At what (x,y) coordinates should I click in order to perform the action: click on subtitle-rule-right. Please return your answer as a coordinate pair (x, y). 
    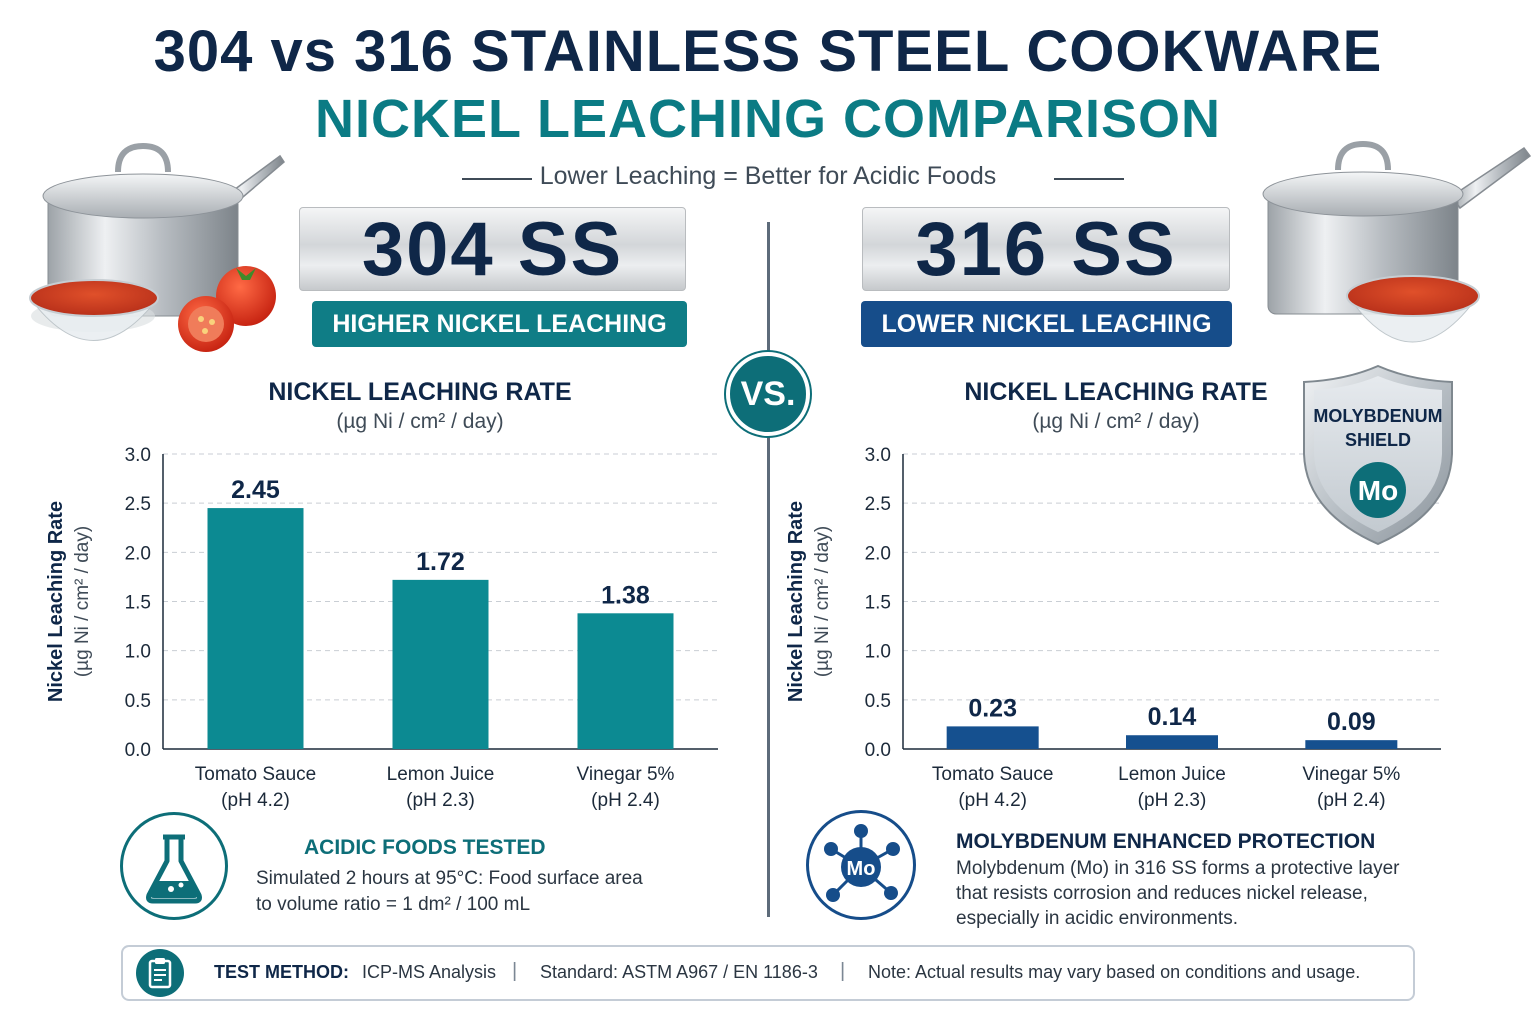
    Looking at the image, I should click on (1089, 179).